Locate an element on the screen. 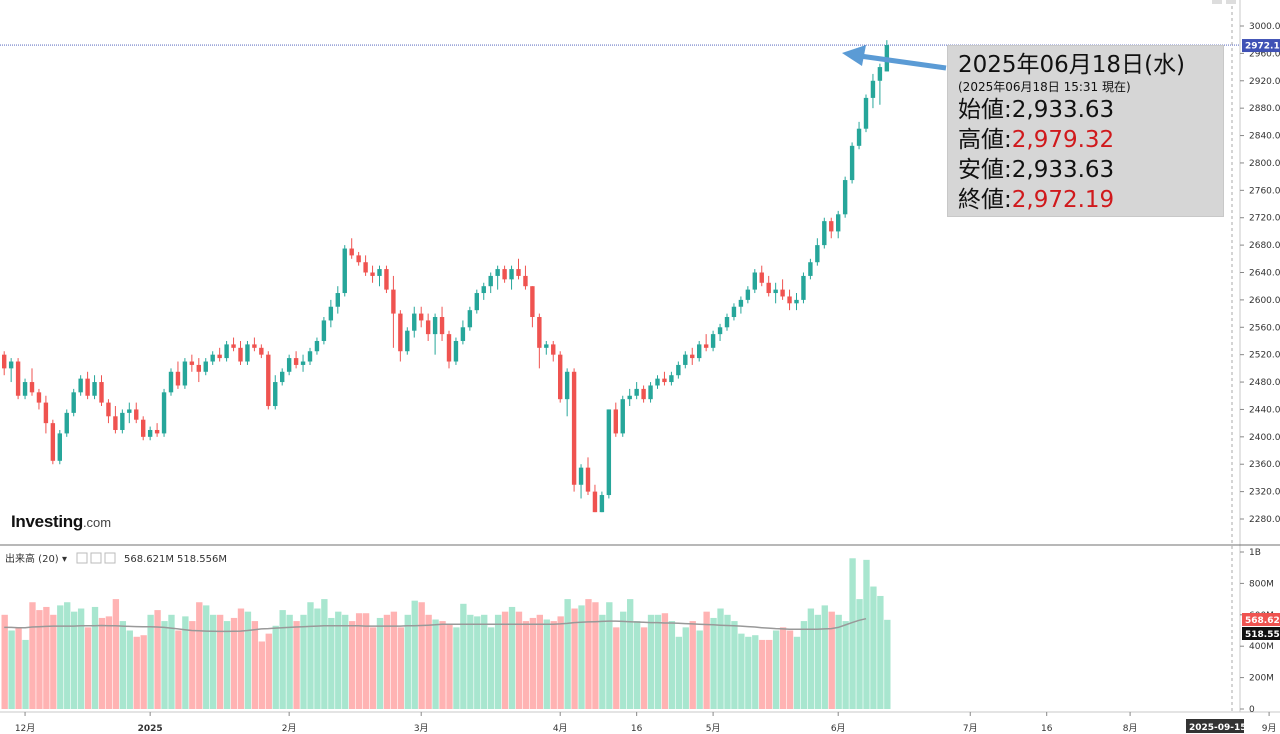  volume-legend-dropdown-icon: ▾ is located at coordinates (64, 559).